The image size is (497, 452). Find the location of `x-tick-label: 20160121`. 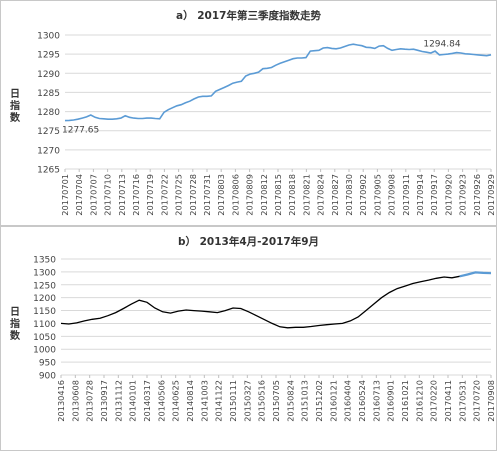

x-tick-label: 20160121 is located at coordinates (333, 401).